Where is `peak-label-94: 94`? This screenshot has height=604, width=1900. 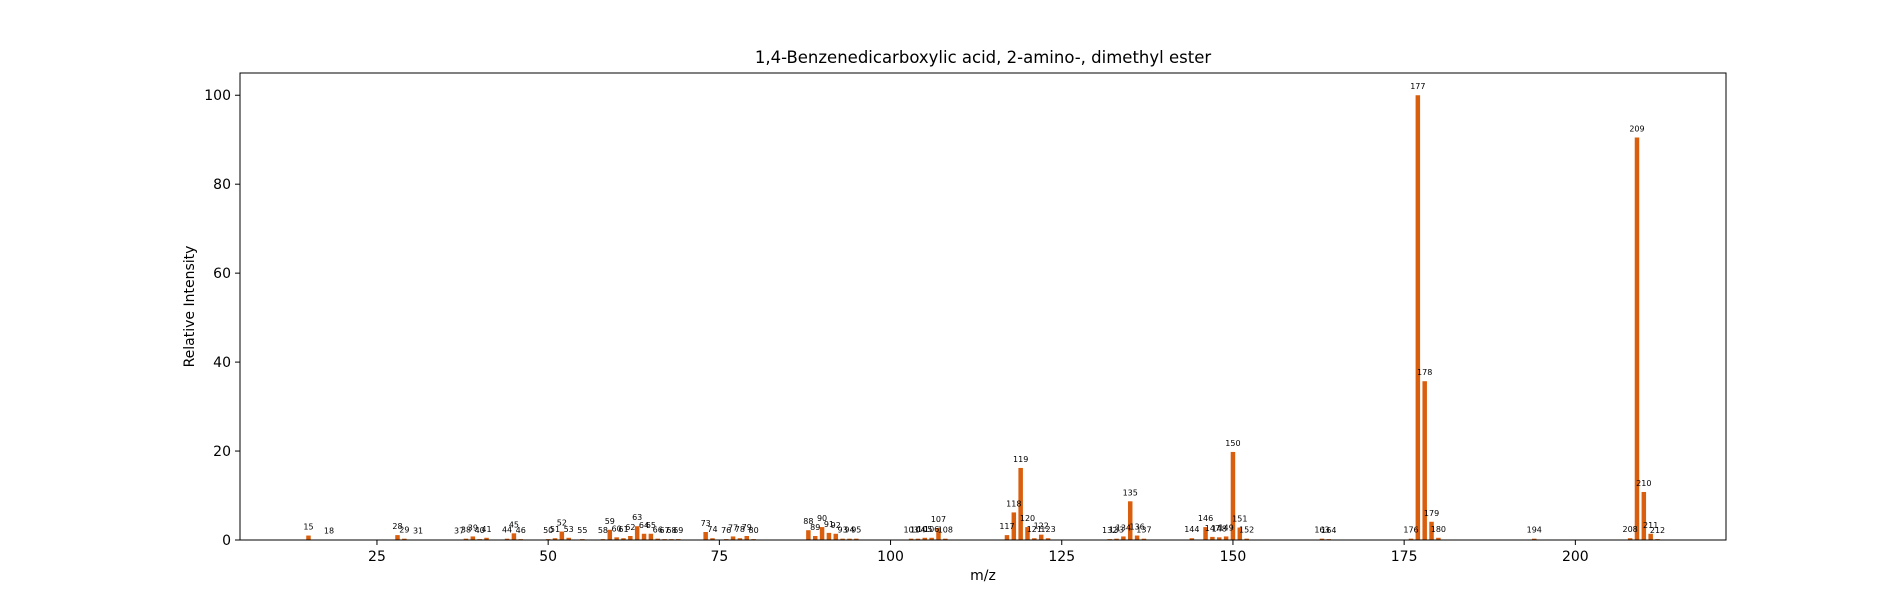 peak-label-94: 94 is located at coordinates (849, 530).